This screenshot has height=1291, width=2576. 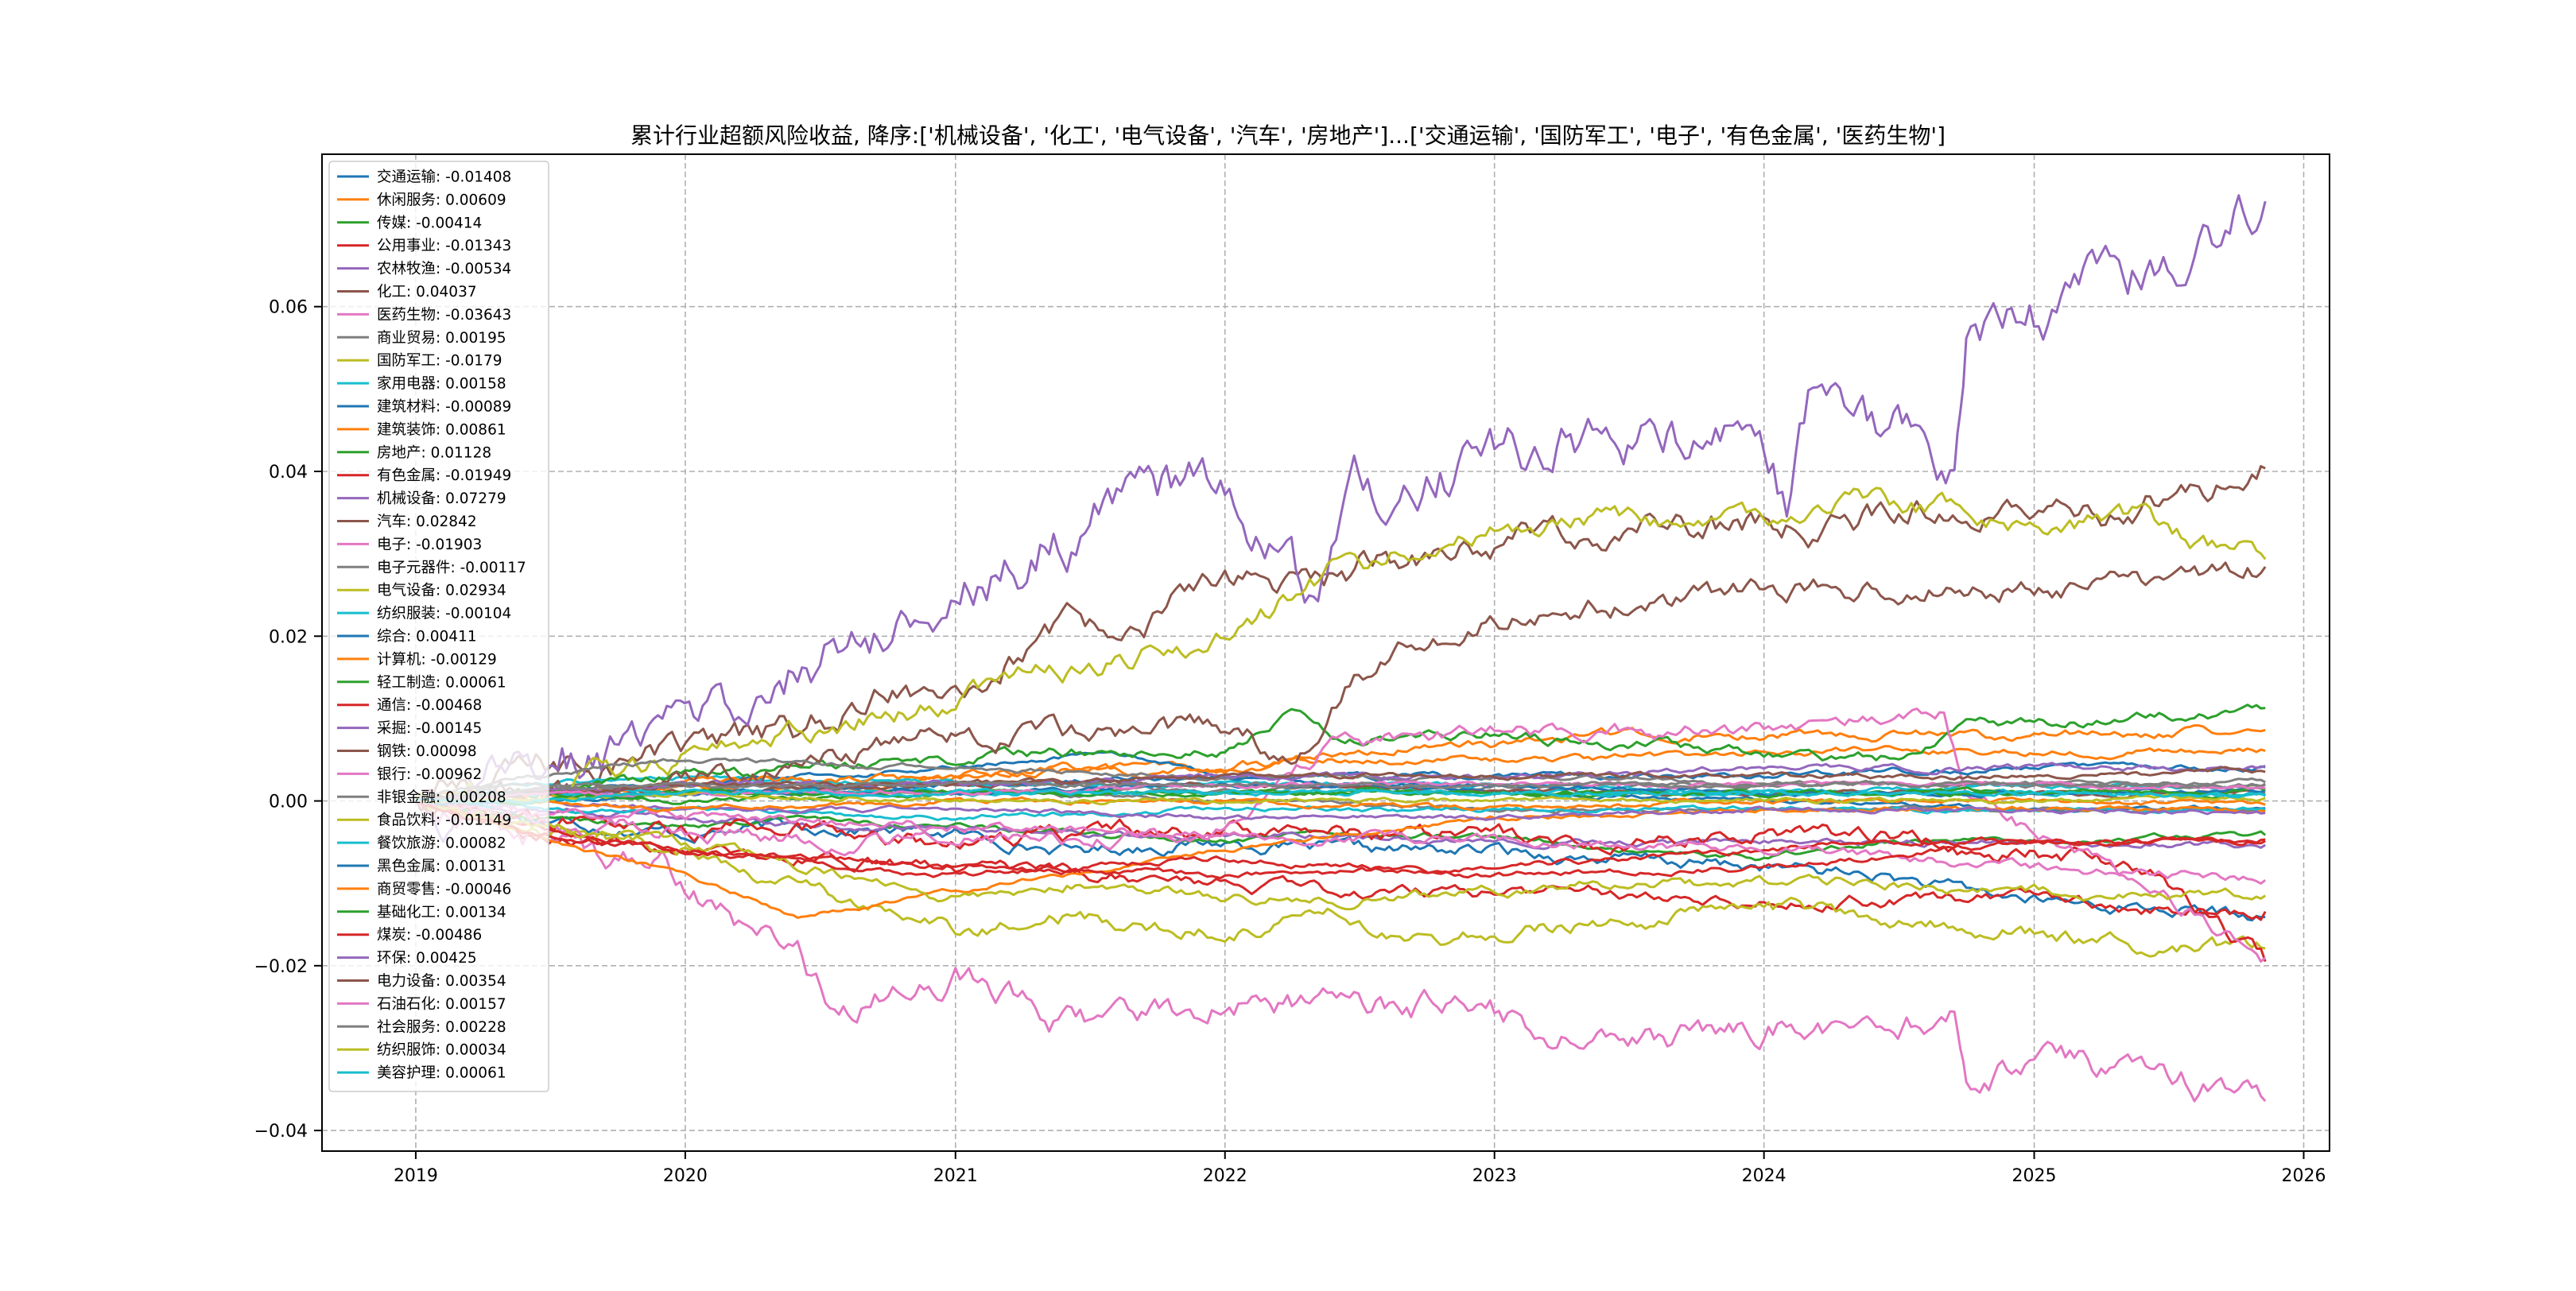 I want to click on series-line-房地产, so click(x=1340, y=755).